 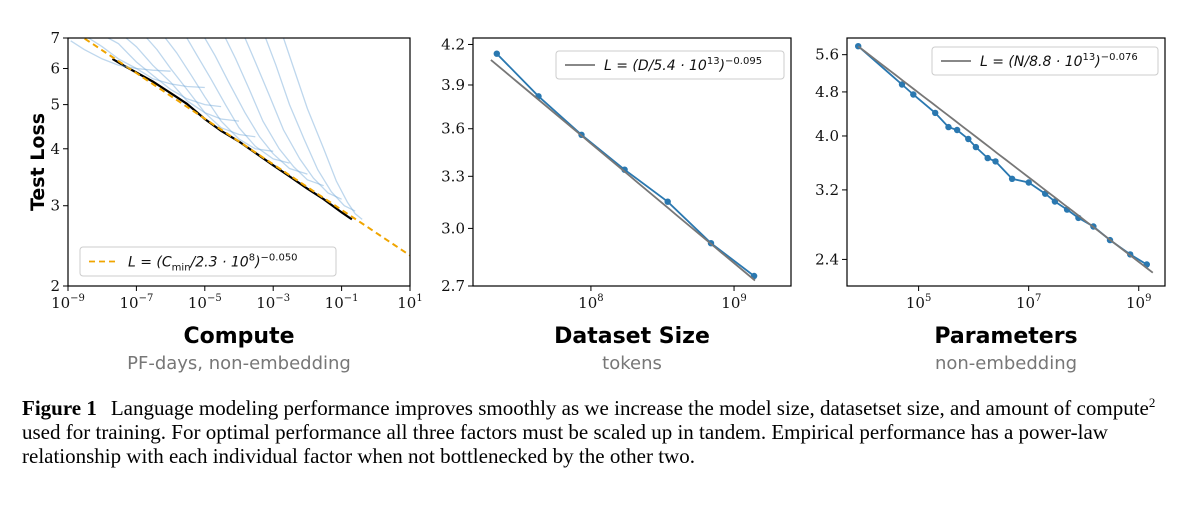 I want to click on y-tick-label: 3.6, so click(x=453, y=129).